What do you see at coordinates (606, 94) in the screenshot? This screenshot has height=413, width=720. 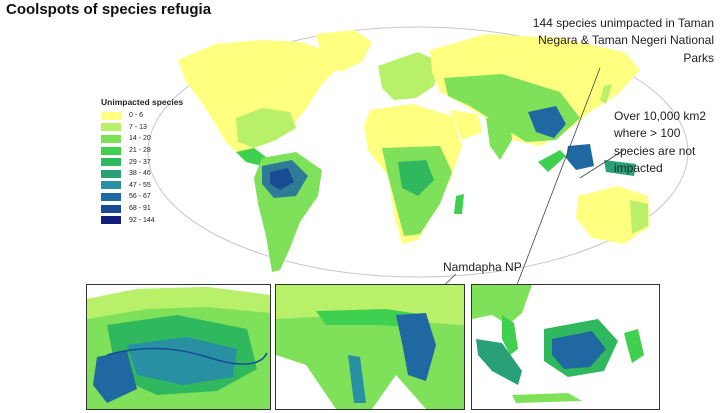 I see `landmass-japan` at bounding box center [606, 94].